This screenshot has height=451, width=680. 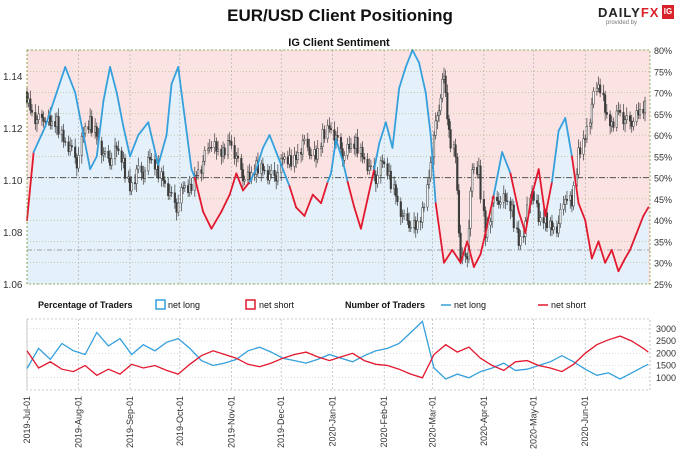 I want to click on y-bottom-tick-label: 1000, so click(x=666, y=378).